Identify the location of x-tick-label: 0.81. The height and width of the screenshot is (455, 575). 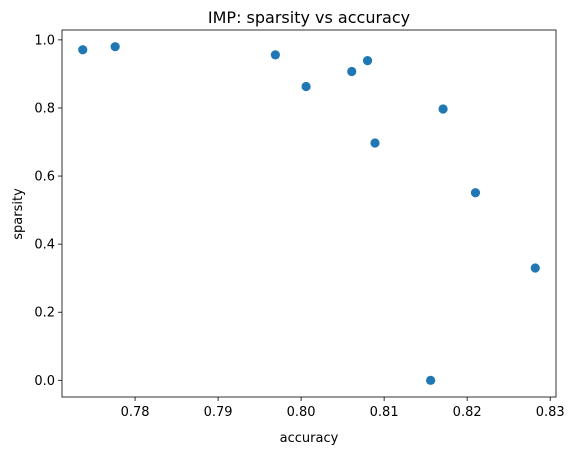
(384, 412).